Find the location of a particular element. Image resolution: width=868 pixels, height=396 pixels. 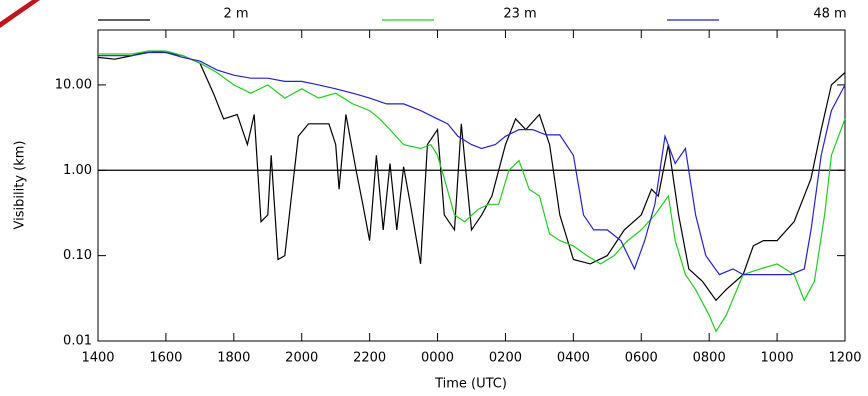

legend-label: 23 m is located at coordinates (519, 14).